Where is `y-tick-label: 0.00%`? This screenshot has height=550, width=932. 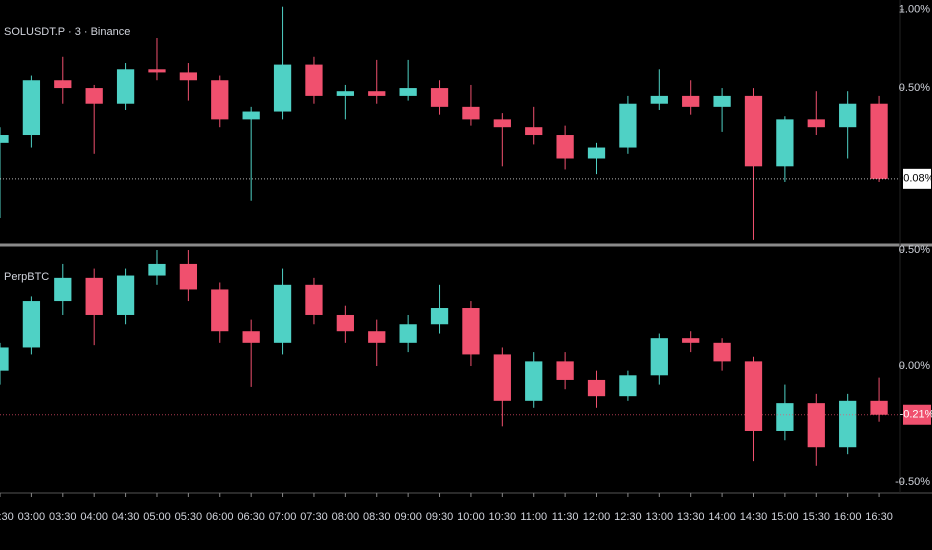 y-tick-label: 0.00% is located at coordinates (914, 366).